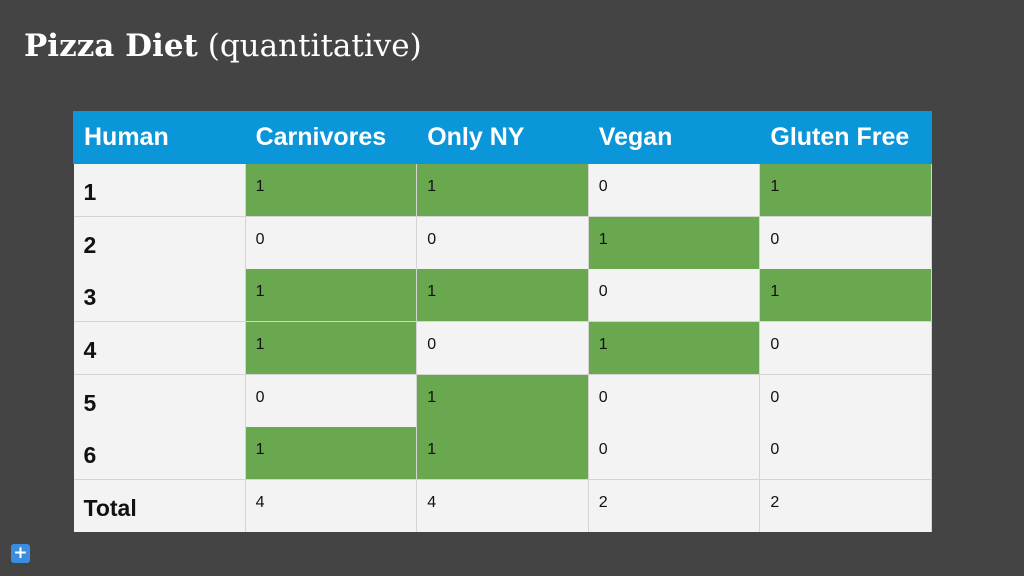 The height and width of the screenshot is (576, 1024). What do you see at coordinates (331, 137) in the screenshot?
I see `column-header-carnivores: Carnivores` at bounding box center [331, 137].